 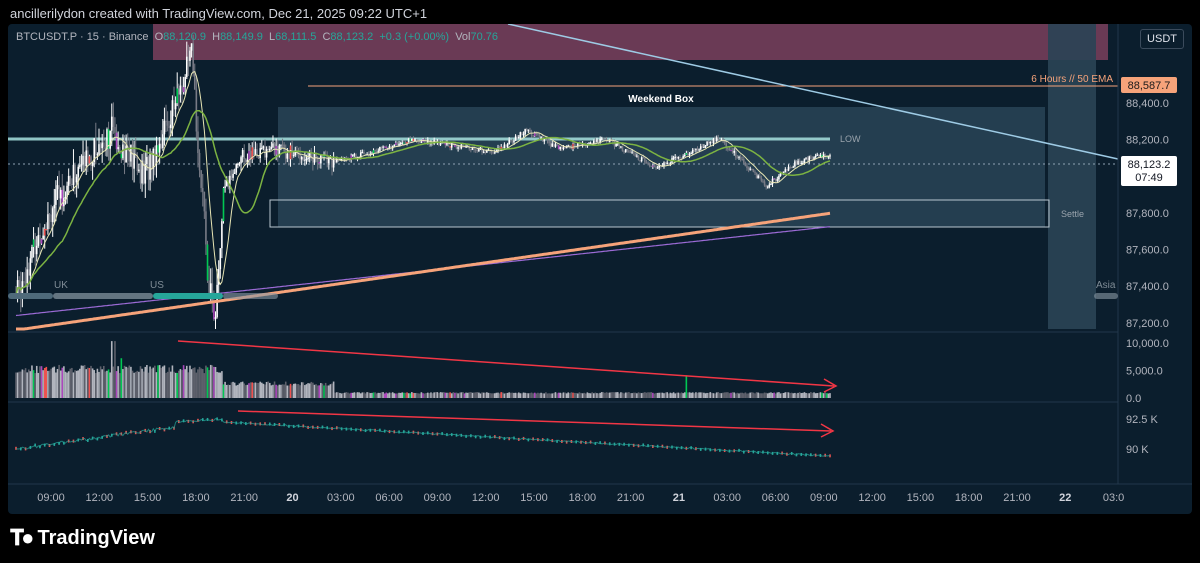 I want to click on volume-axis: 10,000.0 5,000.0 0.0, so click(x=1147, y=371).